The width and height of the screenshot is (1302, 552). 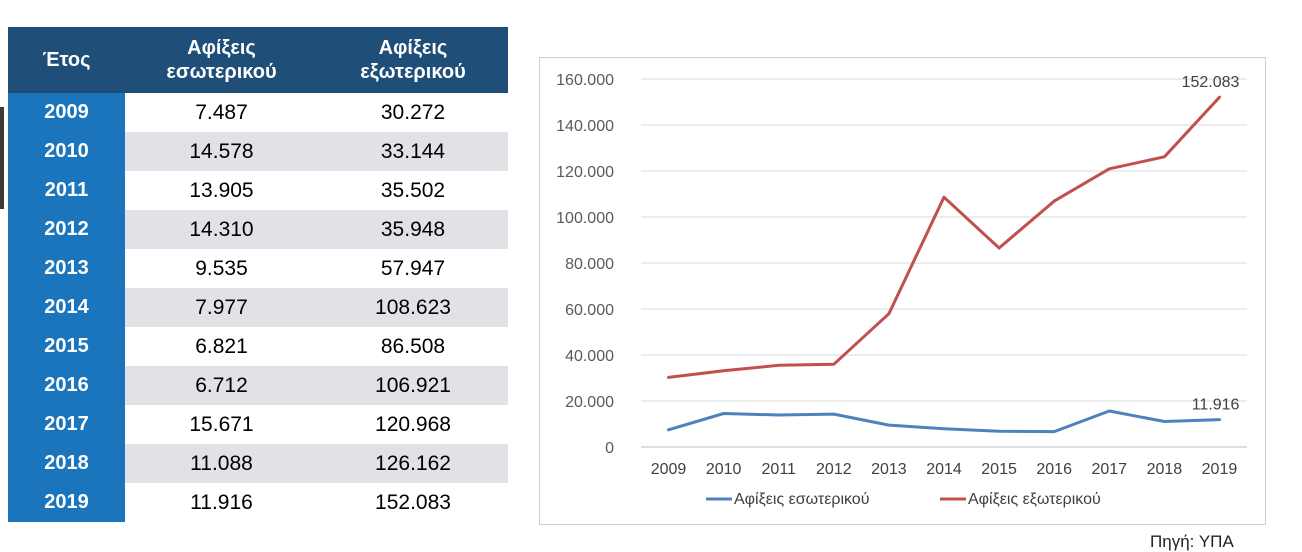 What do you see at coordinates (221, 385) in the screenshot?
I see `domestic-cell: 6.712` at bounding box center [221, 385].